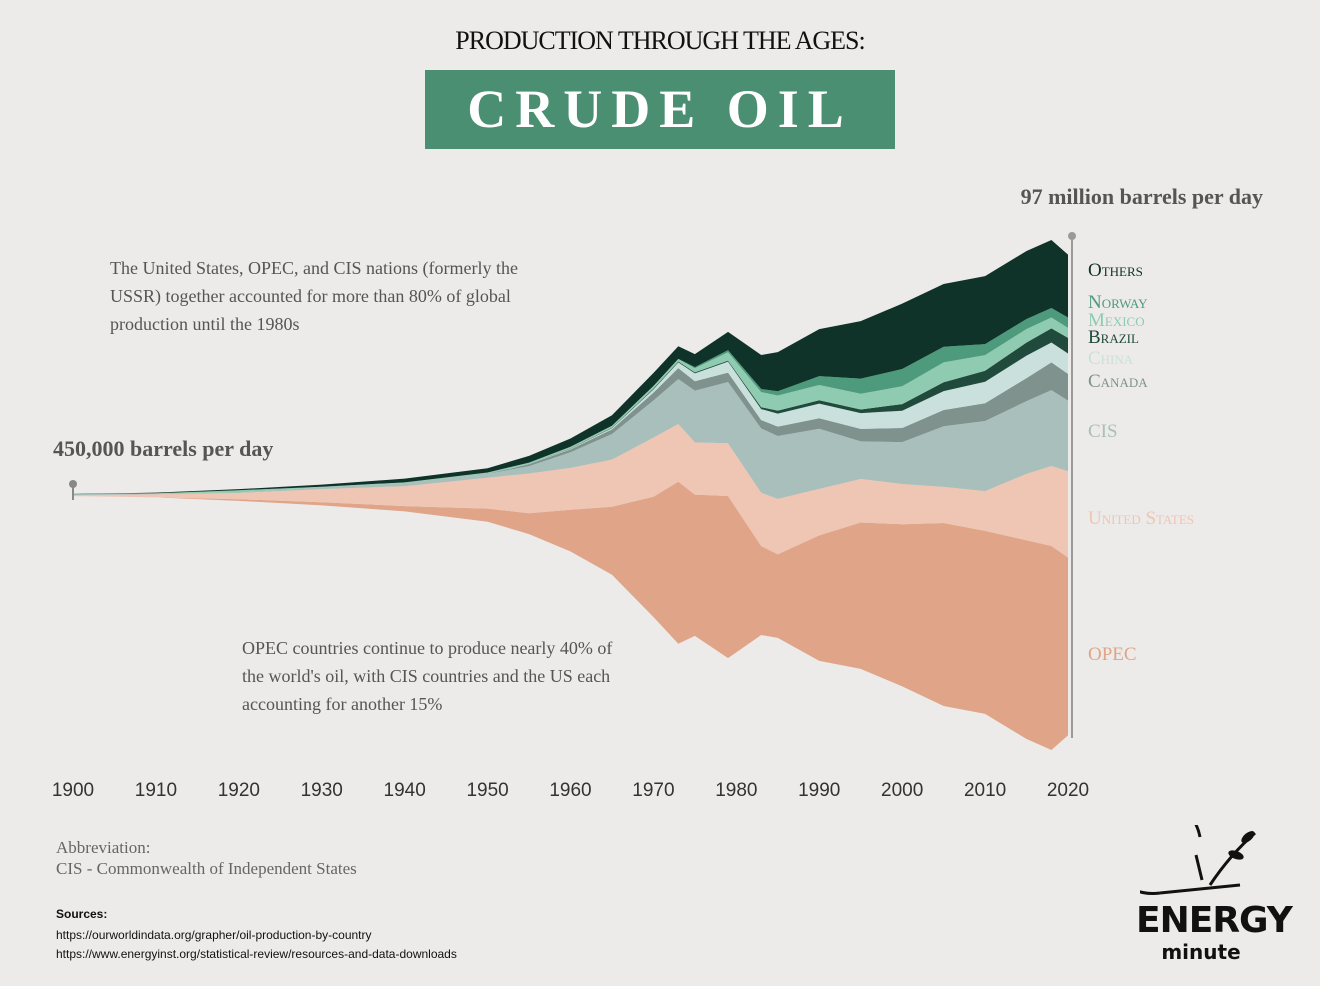 This screenshot has height=986, width=1320. Describe the element at coordinates (570, 790) in the screenshot. I see `x-tick-label: 1960` at that location.